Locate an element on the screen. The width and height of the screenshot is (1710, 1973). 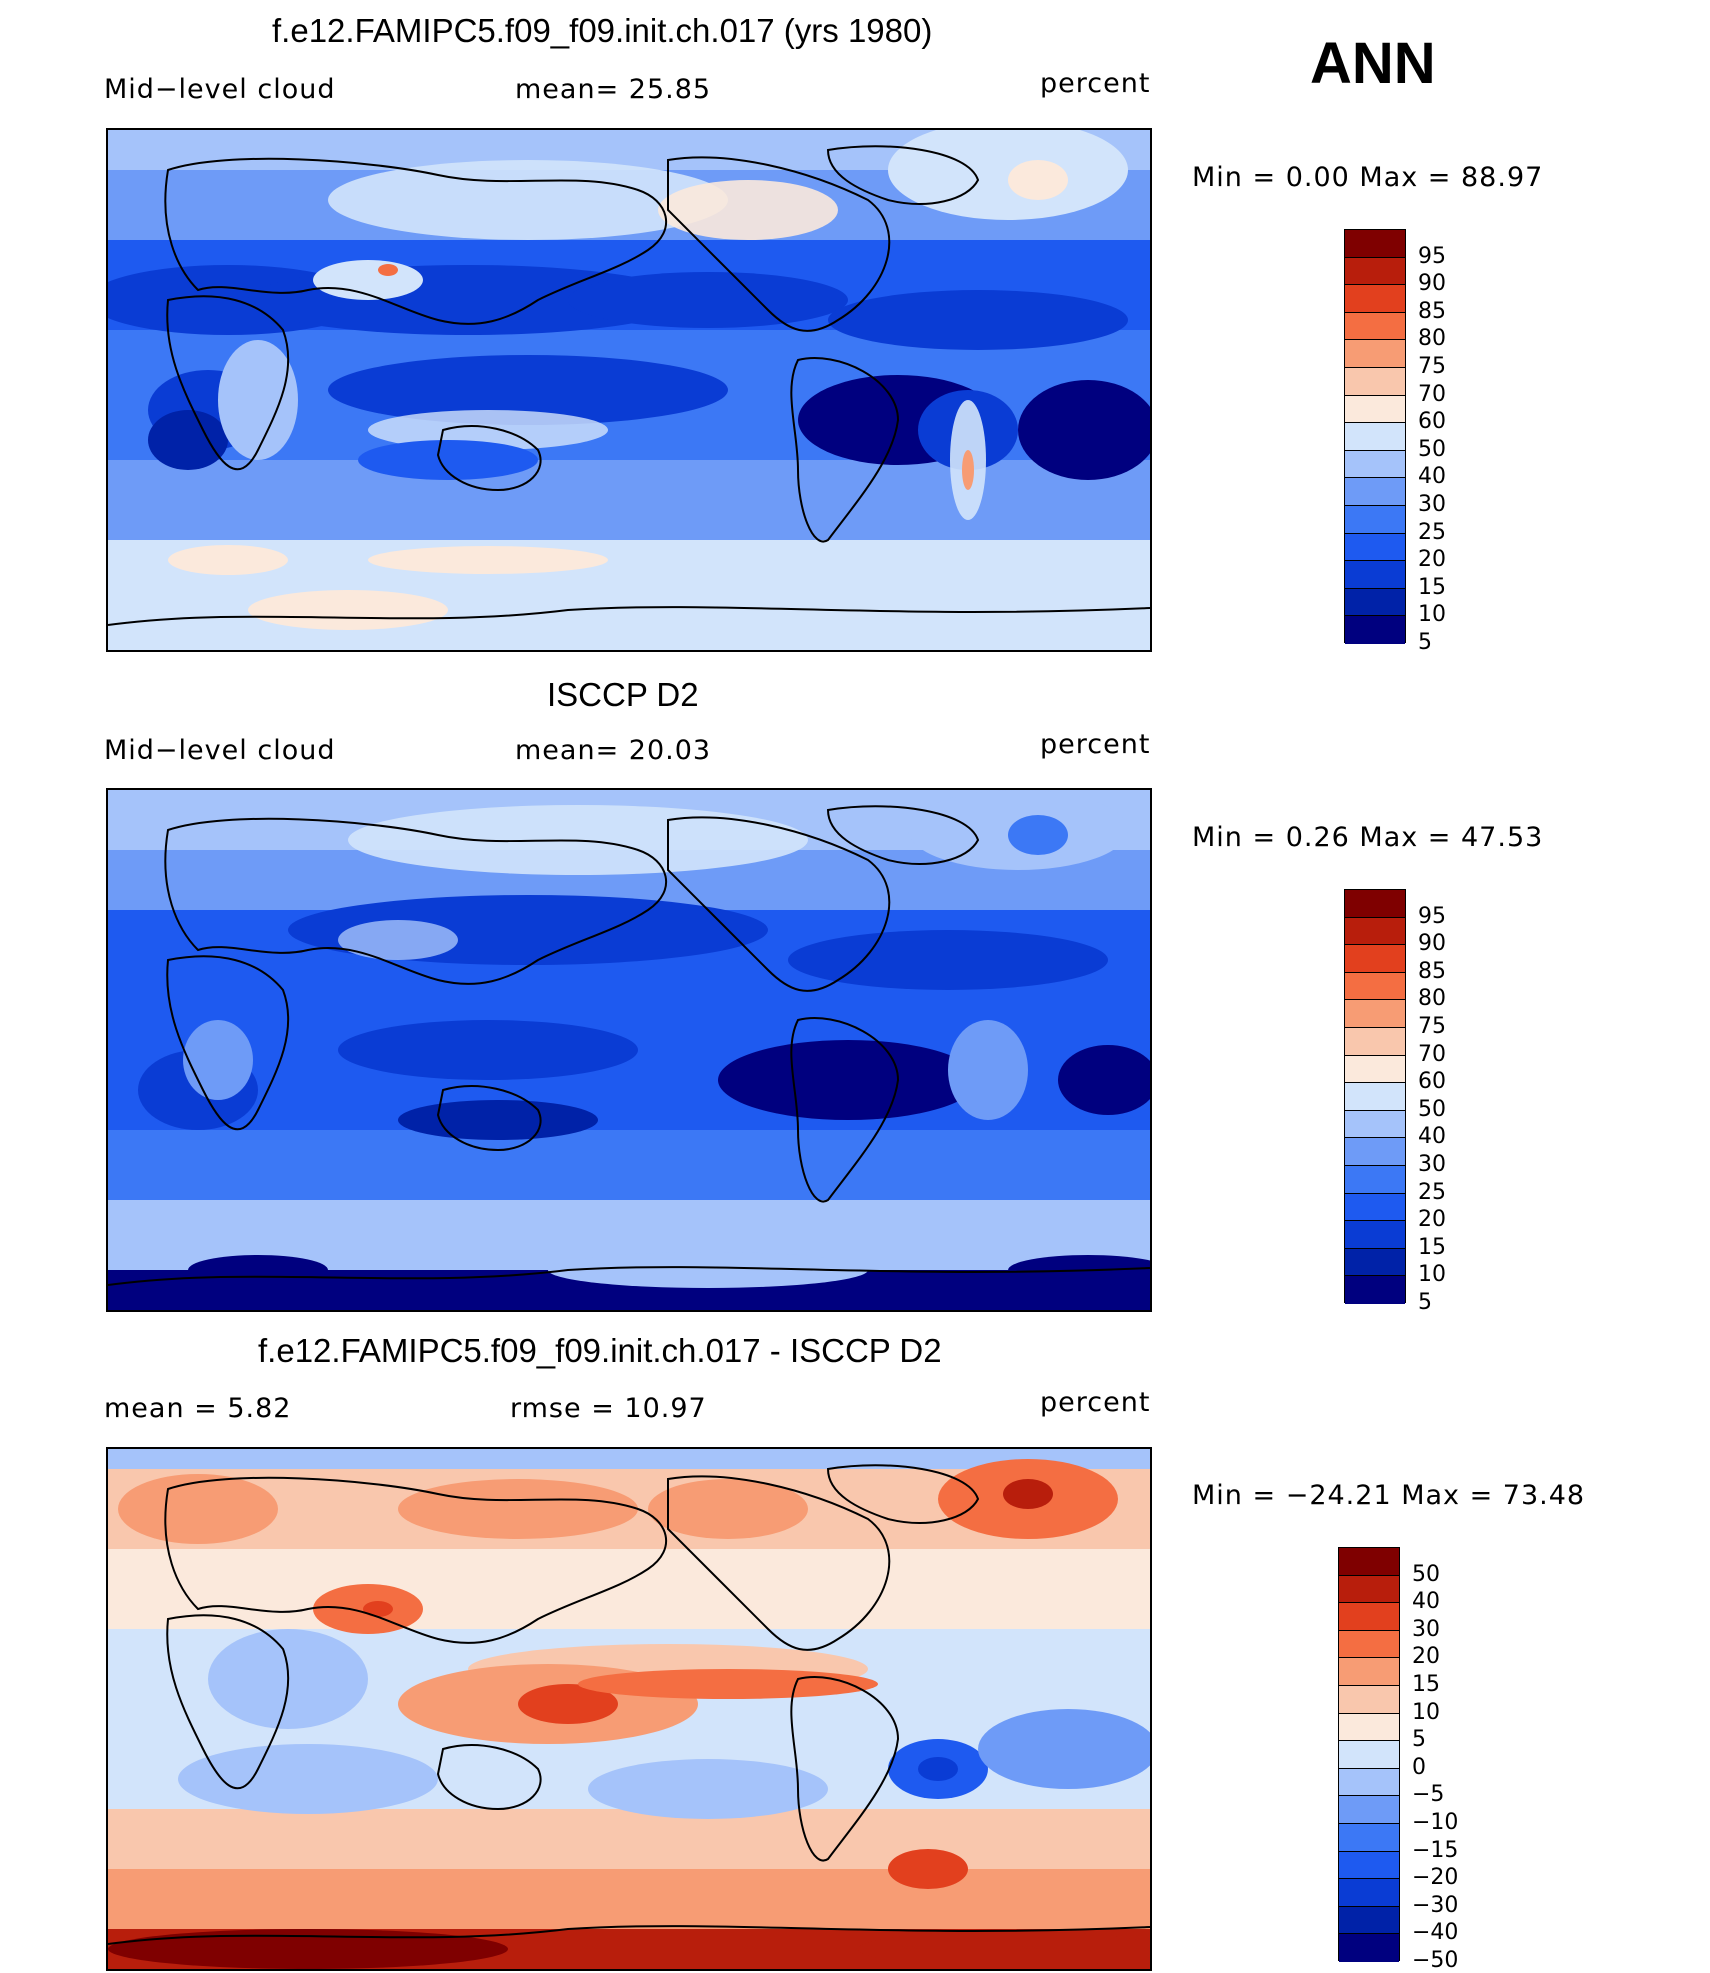
panel-2-title: ISCCP D2 is located at coordinates (623, 694).